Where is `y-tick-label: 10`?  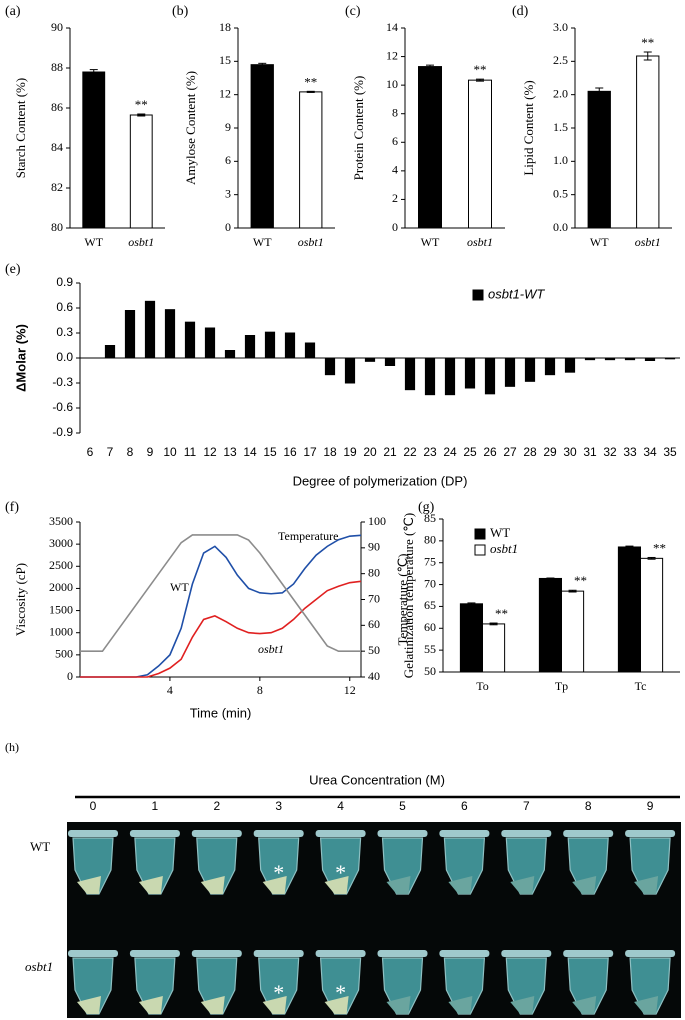
y-tick-label: 10 is located at coordinates (392, 84).